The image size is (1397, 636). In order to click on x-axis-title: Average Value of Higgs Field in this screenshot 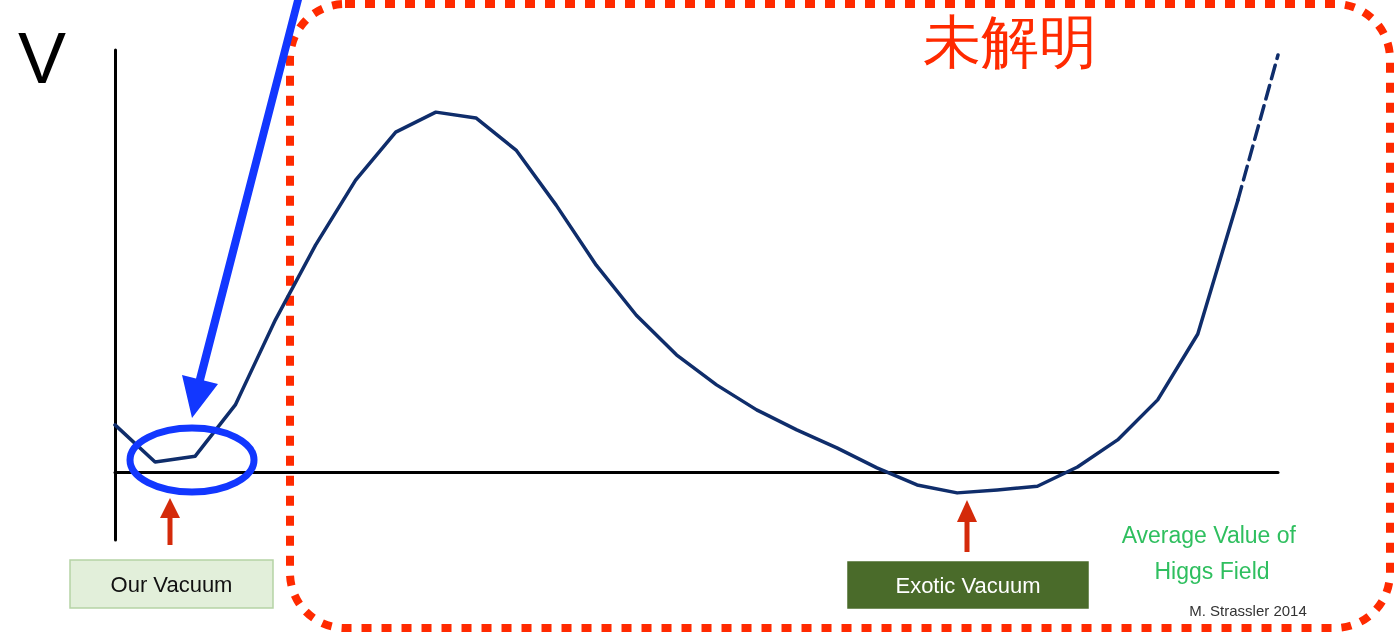, I will do `click(1212, 553)`.